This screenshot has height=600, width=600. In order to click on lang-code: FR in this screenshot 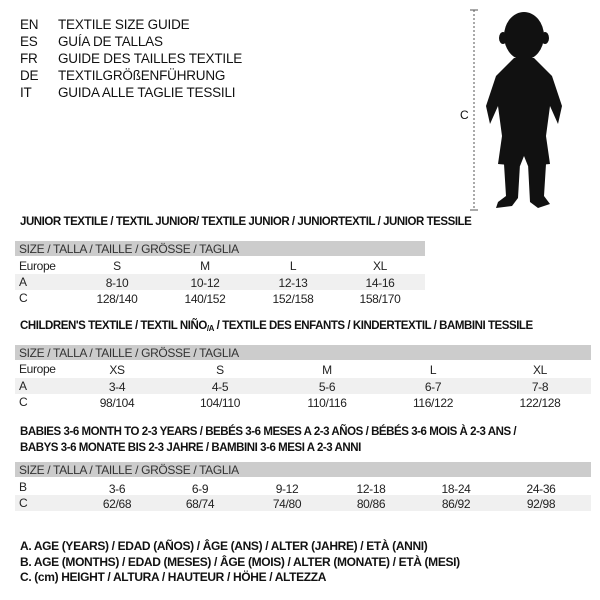, I will do `click(29, 58)`.